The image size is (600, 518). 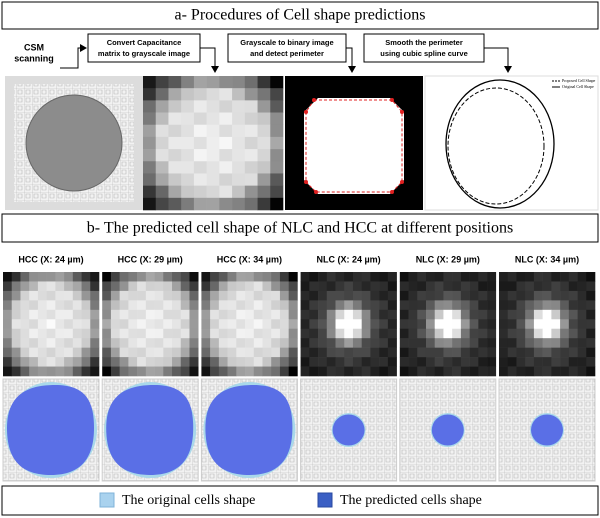 What do you see at coordinates (188, 500) in the screenshot?
I see `legend-label: The original cells shape` at bounding box center [188, 500].